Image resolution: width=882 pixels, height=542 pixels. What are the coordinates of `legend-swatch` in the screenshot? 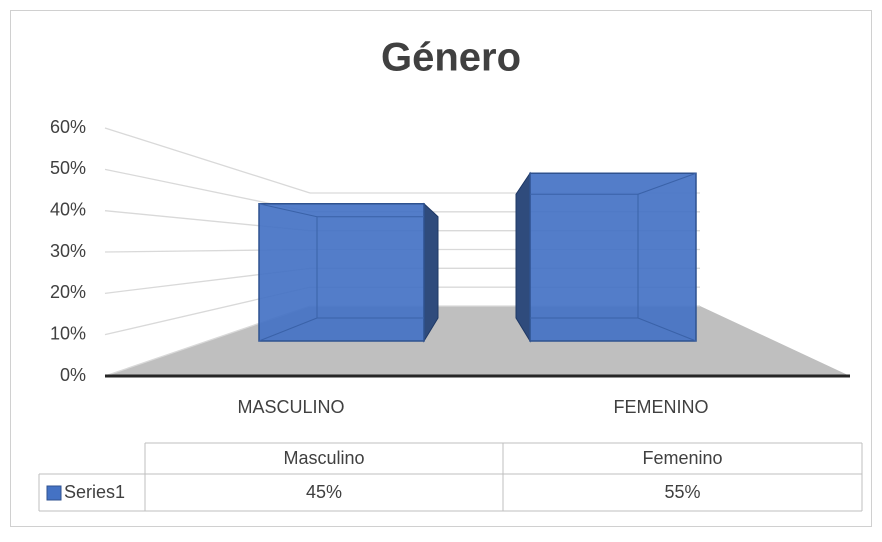 It's located at (54, 493).